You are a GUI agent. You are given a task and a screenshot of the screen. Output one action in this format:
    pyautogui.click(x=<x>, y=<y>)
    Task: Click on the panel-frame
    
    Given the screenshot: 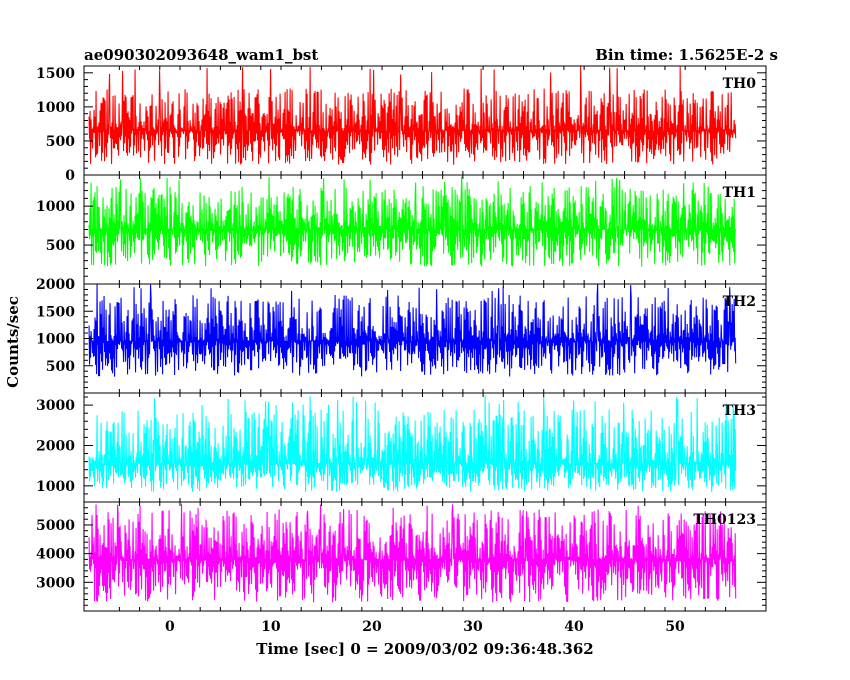 What is the action you would take?
    pyautogui.click(x=425, y=556)
    